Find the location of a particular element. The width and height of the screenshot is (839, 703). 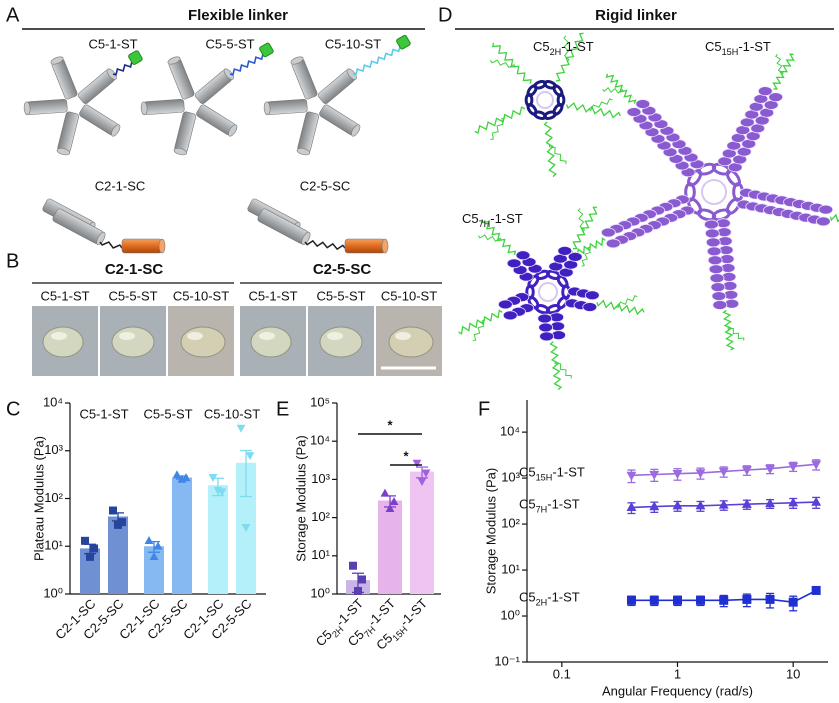

legend-label: C5-10-ST is located at coordinates (232, 413).